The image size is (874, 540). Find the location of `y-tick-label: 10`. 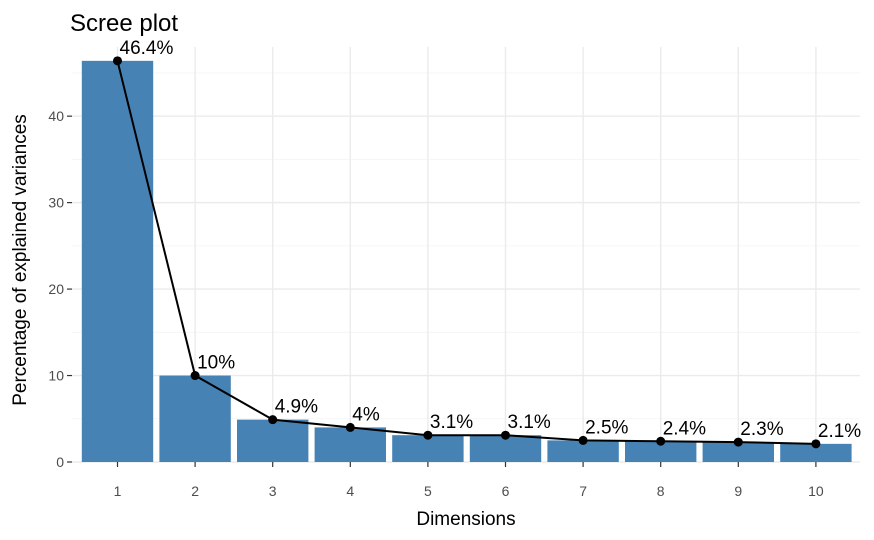

y-tick-label: 10 is located at coordinates (56, 376).